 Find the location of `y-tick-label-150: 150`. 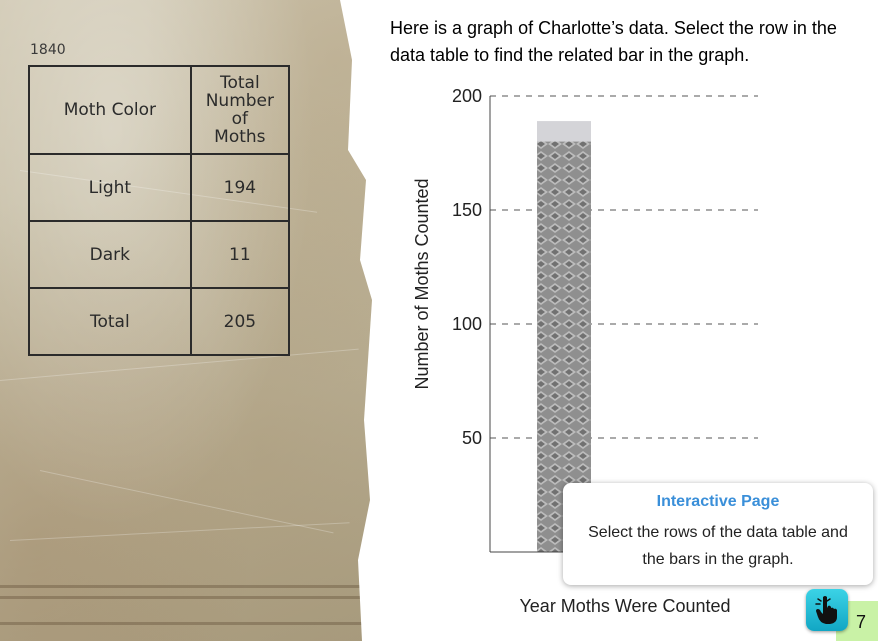

y-tick-label-150: 150 is located at coordinates (467, 210).